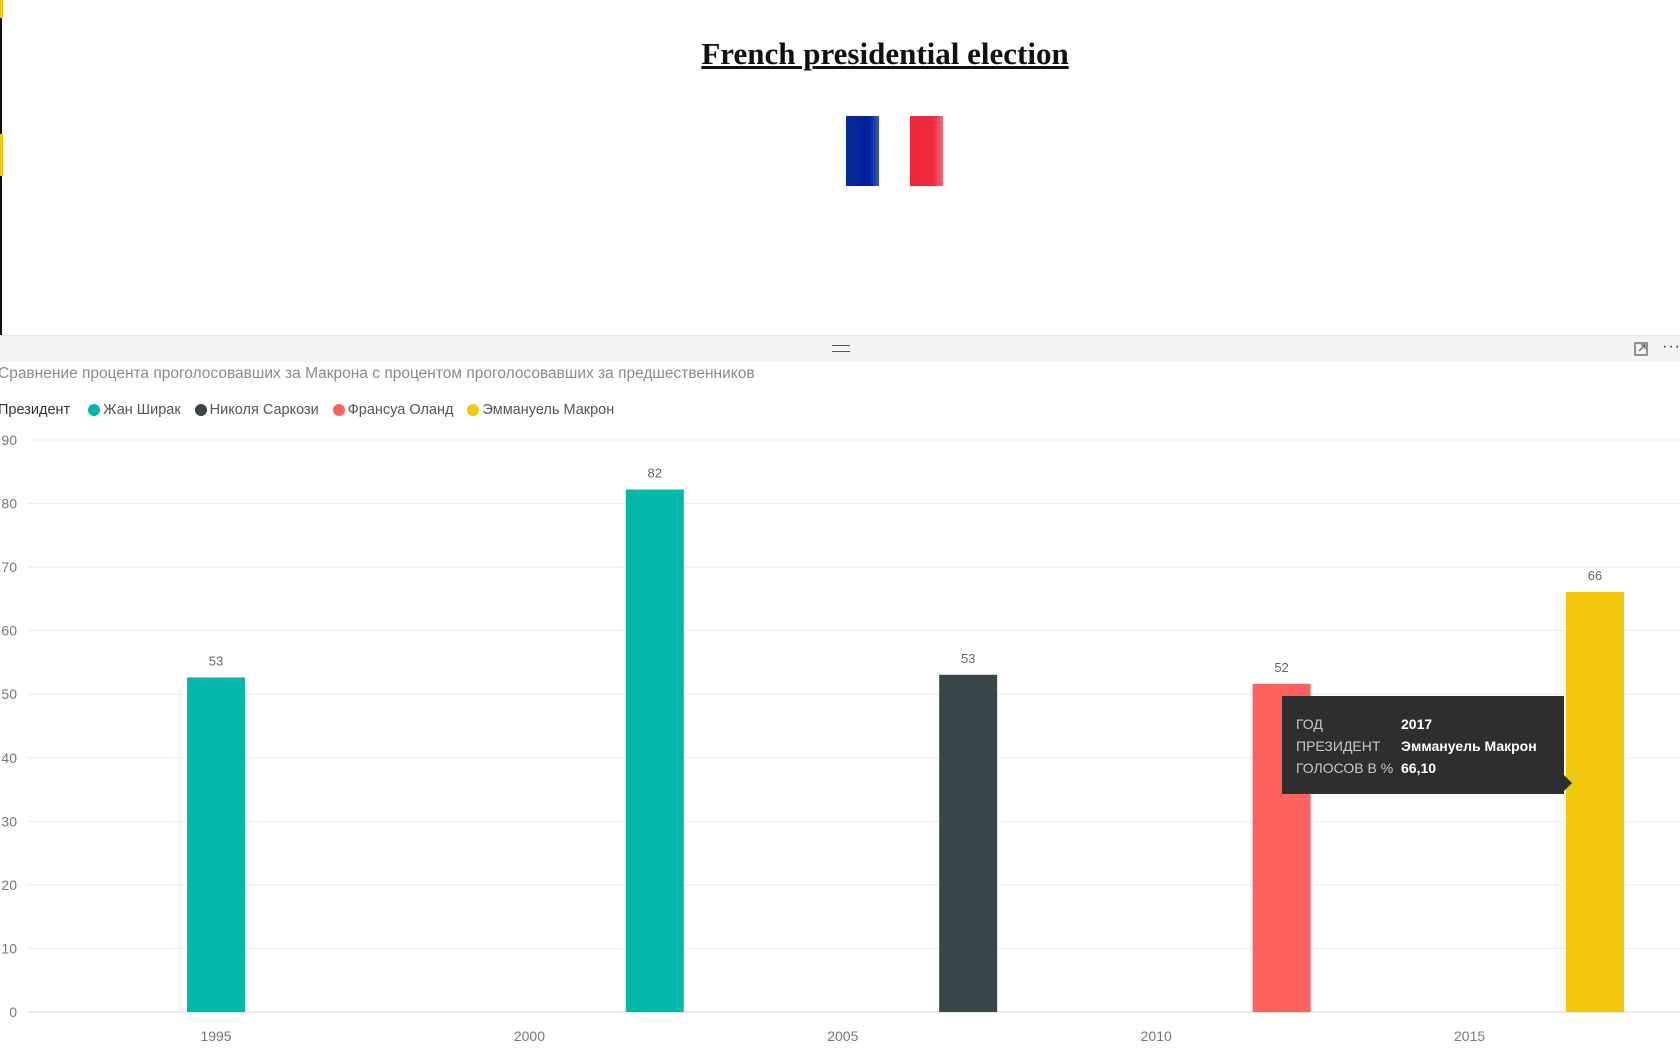 Image resolution: width=1680 pixels, height=1050 pixels. Describe the element at coordinates (926, 151) in the screenshot. I see `flag-red-stripe` at that location.